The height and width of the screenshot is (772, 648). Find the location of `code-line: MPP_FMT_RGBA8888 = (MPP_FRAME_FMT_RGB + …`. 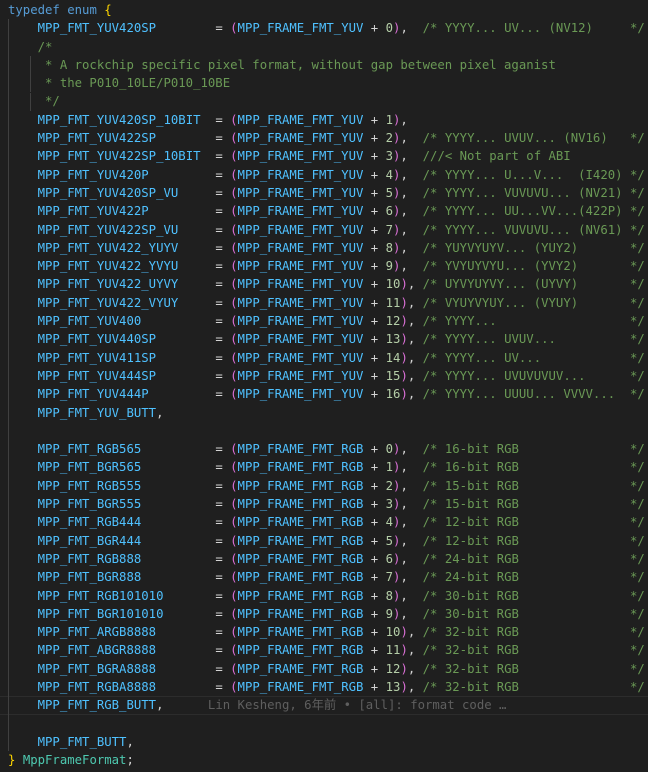

code-line: MPP_FMT_RGBA8888 = (MPP_FRAME_FMT_RGB + … is located at coordinates (324, 687).